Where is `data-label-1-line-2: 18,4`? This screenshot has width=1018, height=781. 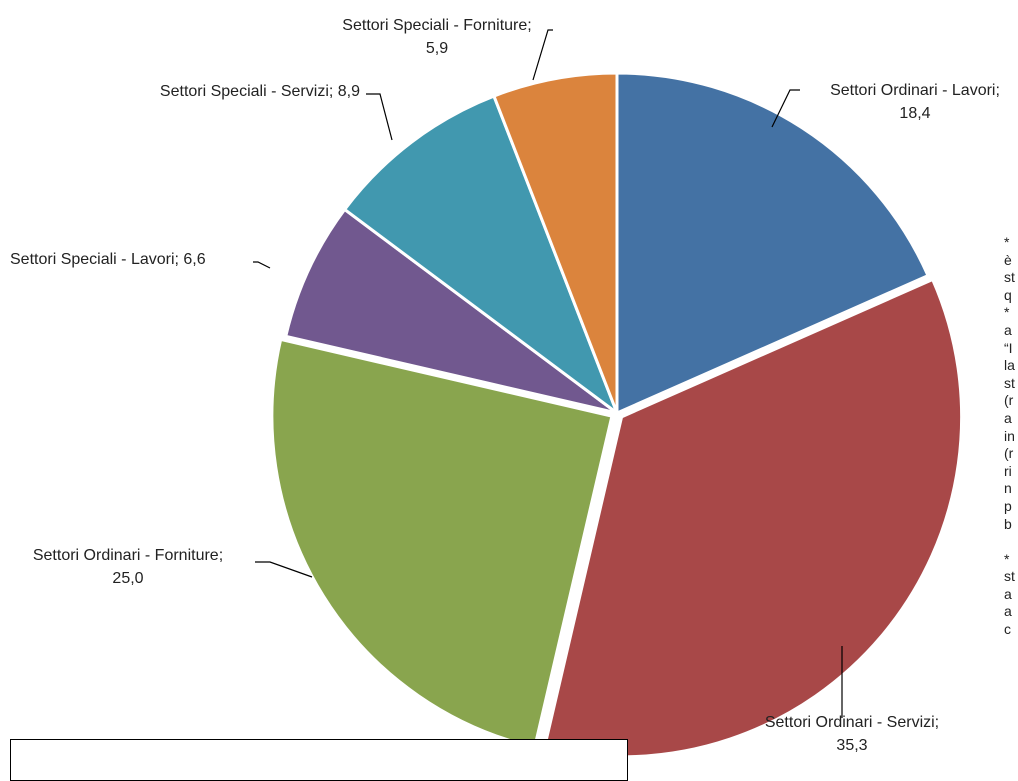
data-label-1-line-2: 18,4 is located at coordinates (914, 113).